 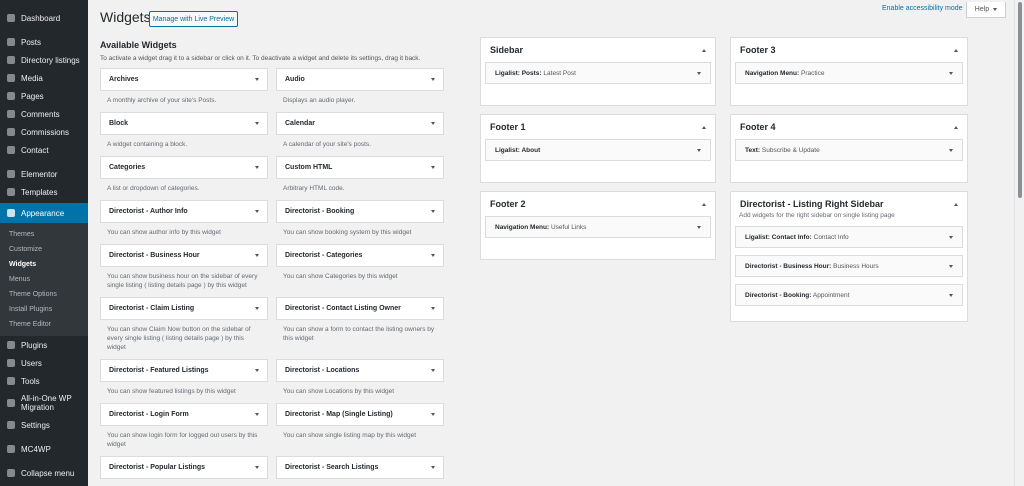 I want to click on live-preview-button: Manage with Live Preview, so click(x=193, y=19).